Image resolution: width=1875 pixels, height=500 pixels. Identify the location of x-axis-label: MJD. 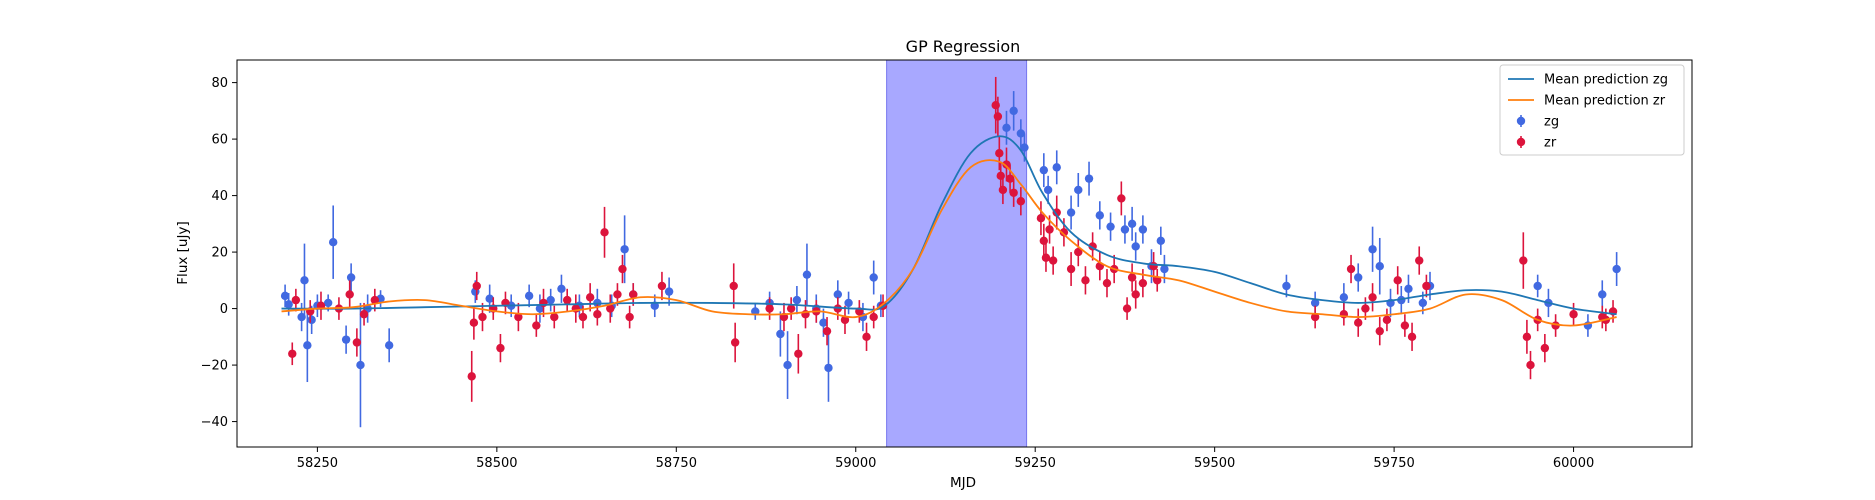
(963, 483).